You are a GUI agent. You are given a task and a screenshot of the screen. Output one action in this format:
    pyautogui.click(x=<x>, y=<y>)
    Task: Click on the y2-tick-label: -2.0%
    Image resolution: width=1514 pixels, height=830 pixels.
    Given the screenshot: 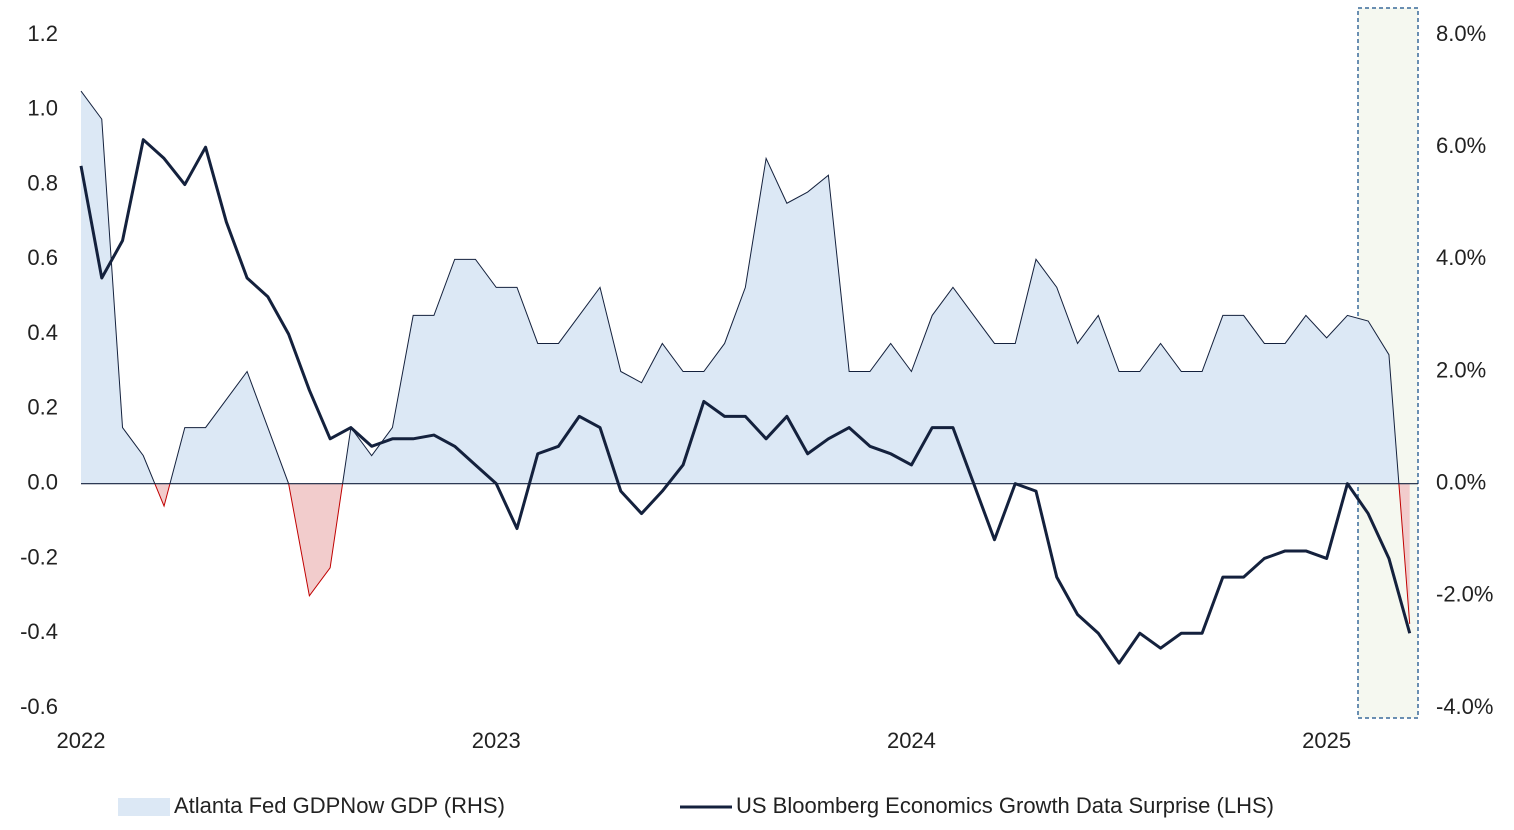 What is the action you would take?
    pyautogui.click(x=1464, y=594)
    